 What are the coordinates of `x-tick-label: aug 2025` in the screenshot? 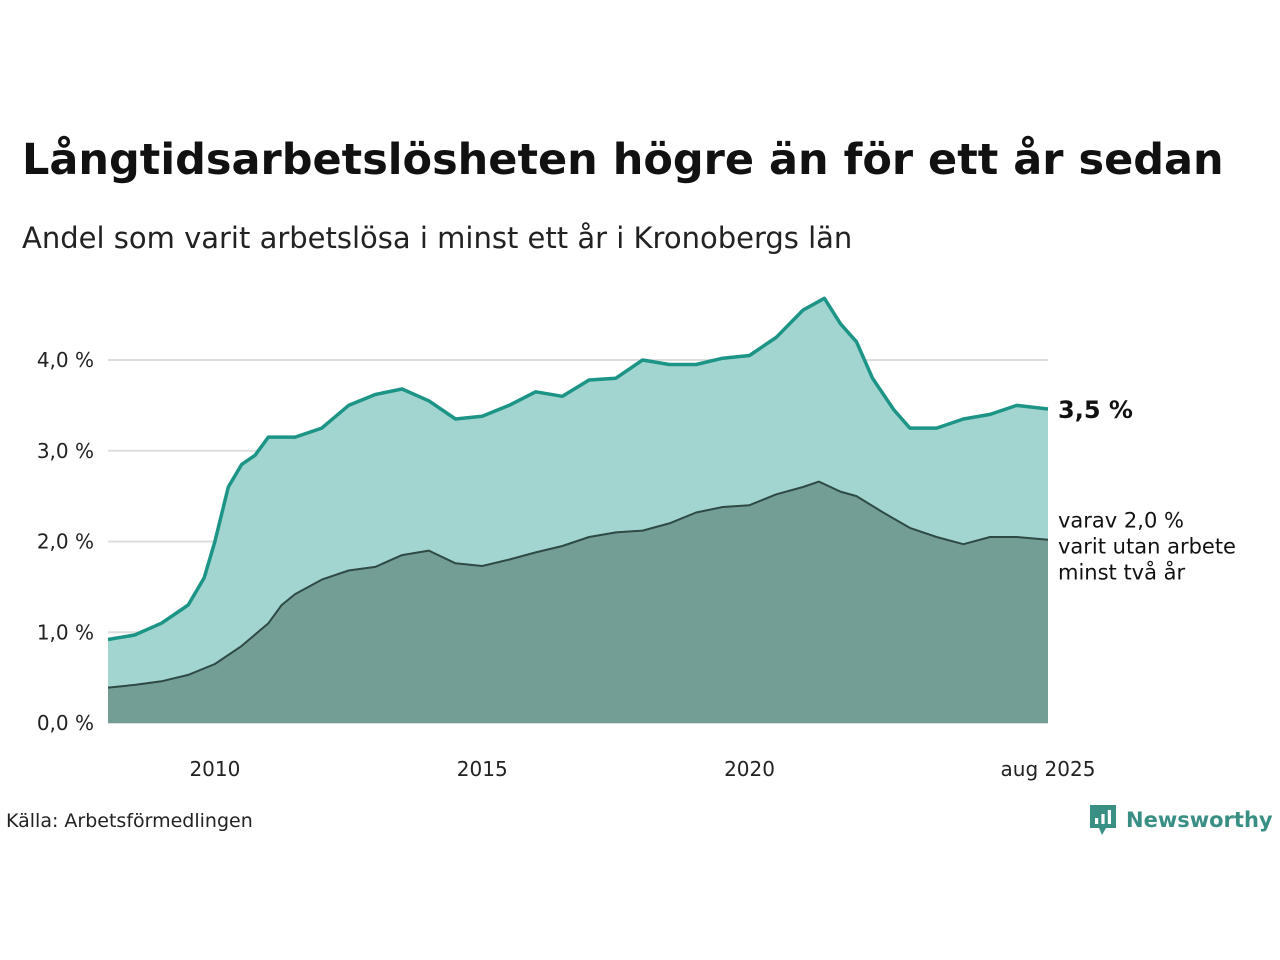 It's located at (1048, 769).